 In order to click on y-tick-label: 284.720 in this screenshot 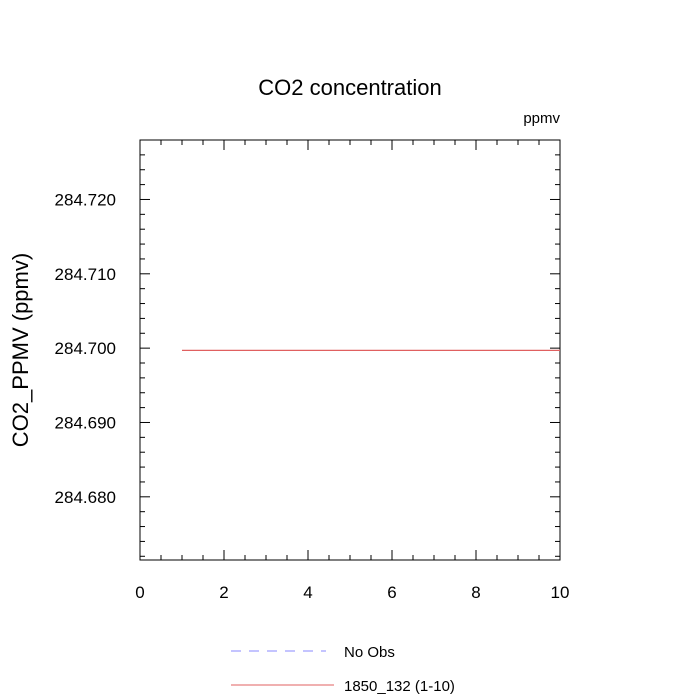, I will do `click(85, 199)`.